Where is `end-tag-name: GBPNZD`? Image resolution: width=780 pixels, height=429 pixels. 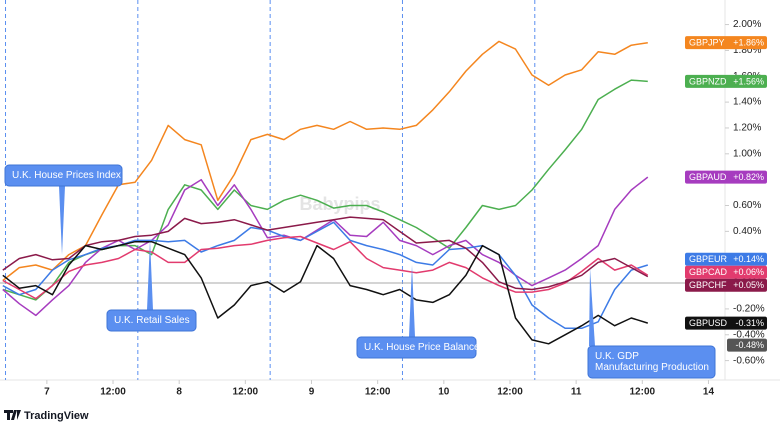 end-tag-name: GBPNZD is located at coordinates (708, 81).